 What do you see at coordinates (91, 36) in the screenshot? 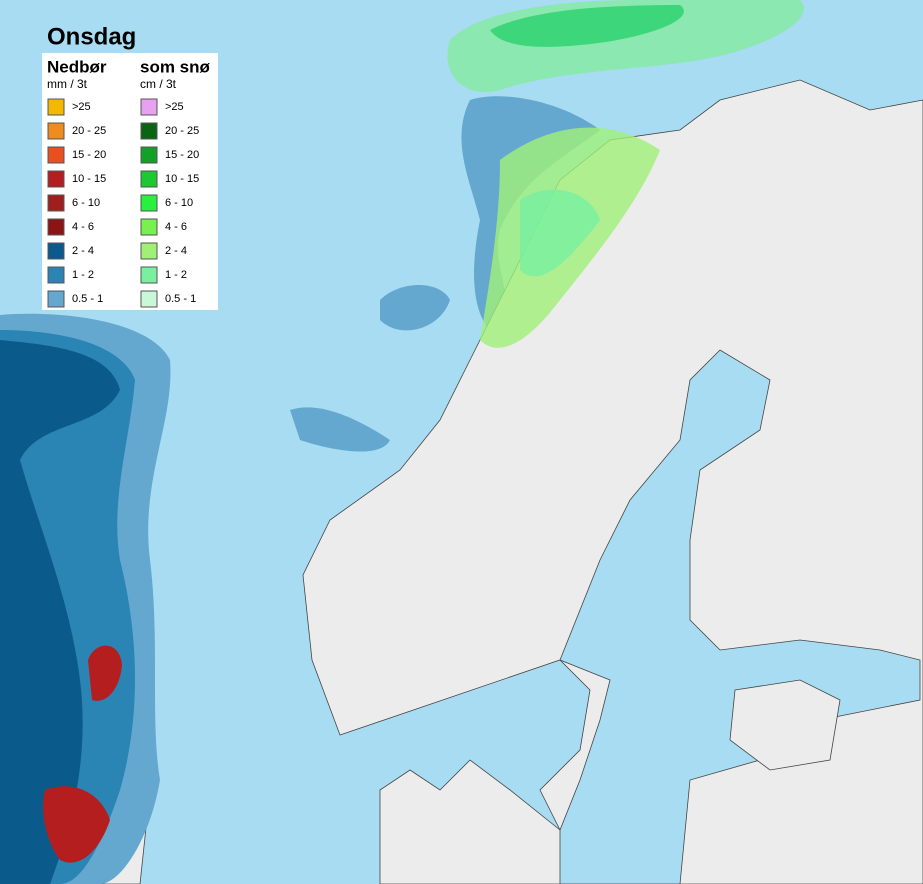
I see `map-title: Onsdag` at bounding box center [91, 36].